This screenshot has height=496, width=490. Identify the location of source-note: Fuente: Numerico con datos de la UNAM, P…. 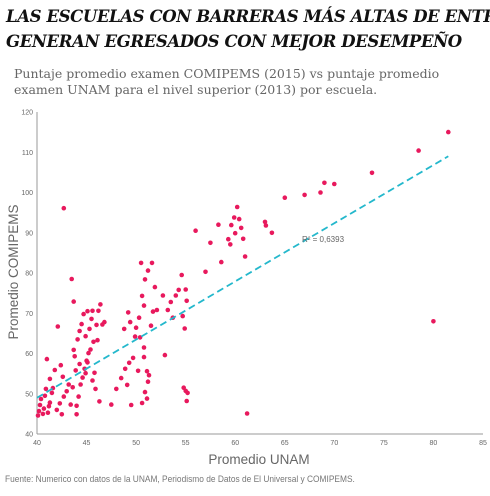
(180, 479).